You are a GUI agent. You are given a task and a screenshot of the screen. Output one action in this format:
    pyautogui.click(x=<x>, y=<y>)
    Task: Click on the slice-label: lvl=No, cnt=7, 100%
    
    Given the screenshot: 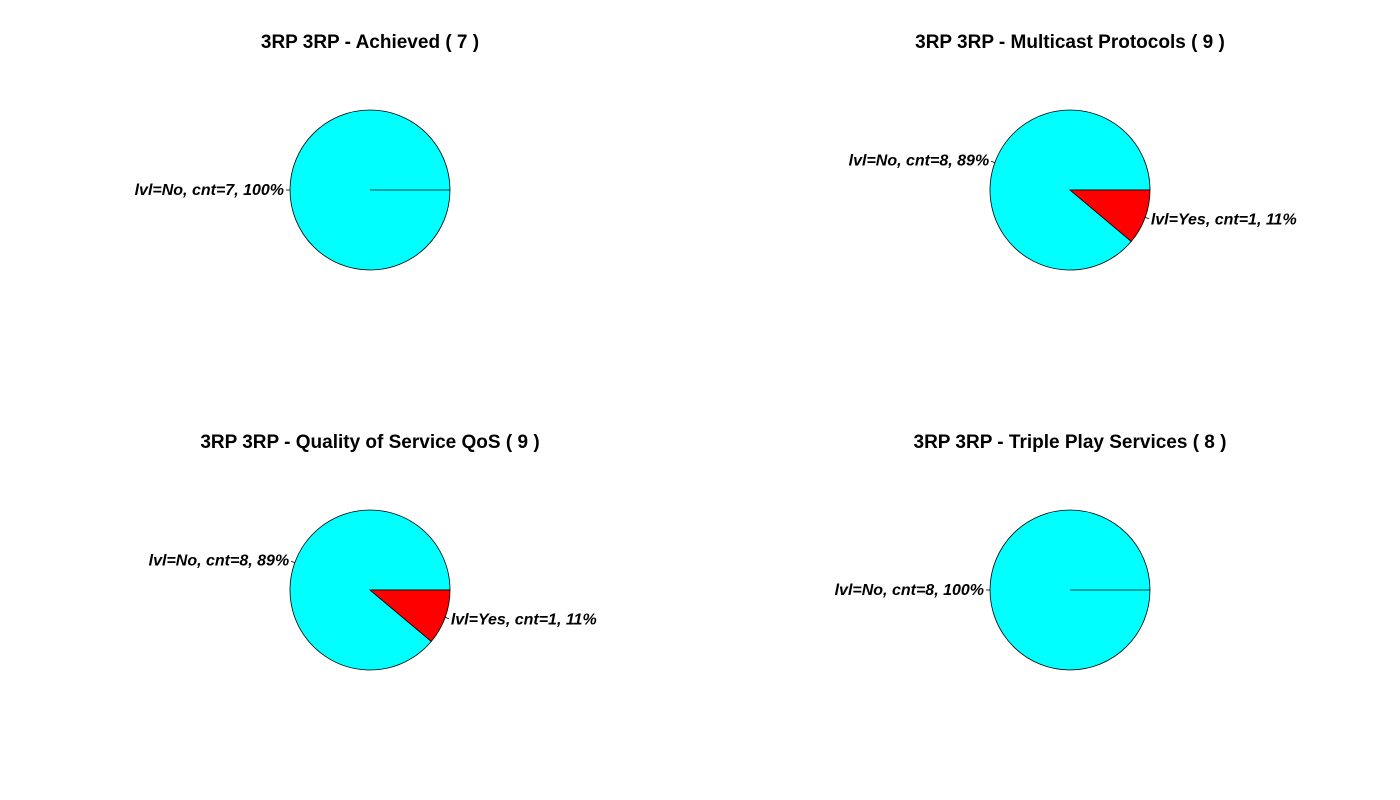 What is the action you would take?
    pyautogui.click(x=209, y=190)
    